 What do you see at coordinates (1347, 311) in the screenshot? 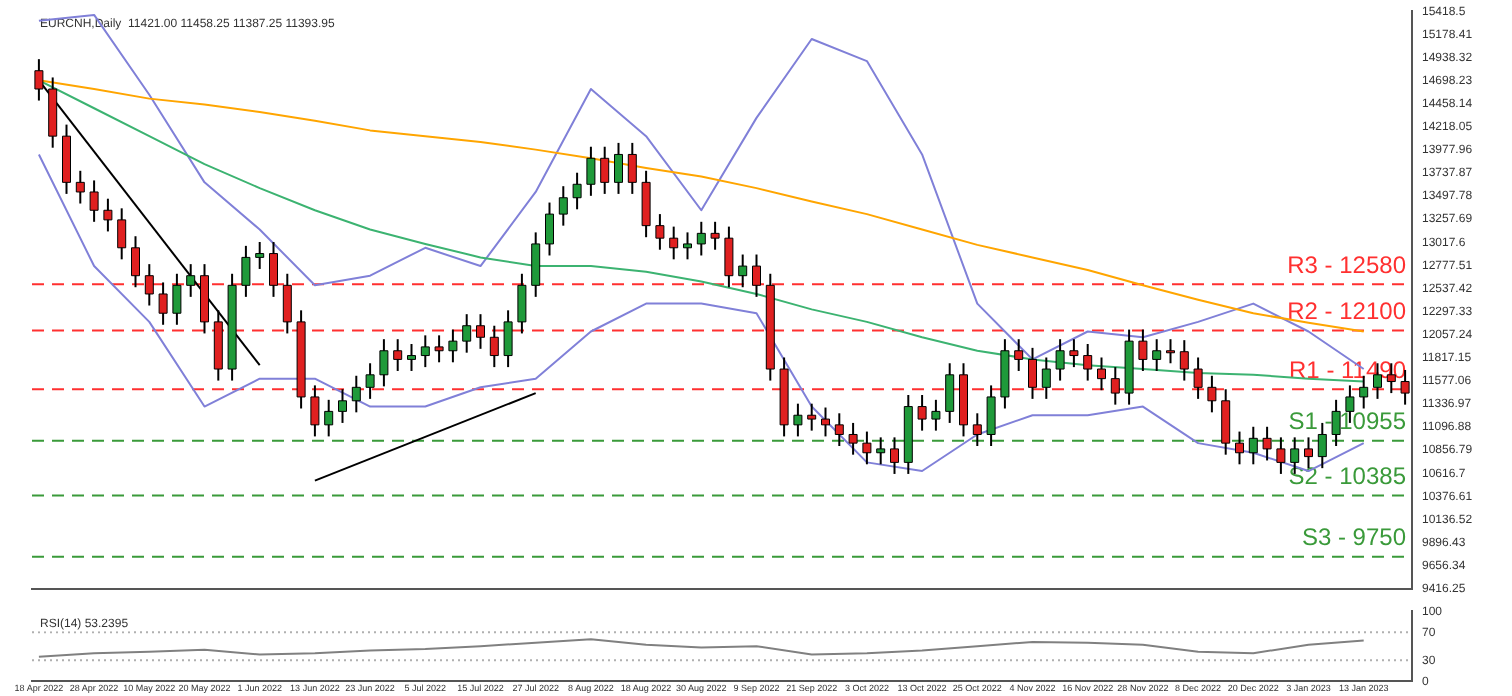
I see `ref-line-label: R2 - 12100` at bounding box center [1347, 311].